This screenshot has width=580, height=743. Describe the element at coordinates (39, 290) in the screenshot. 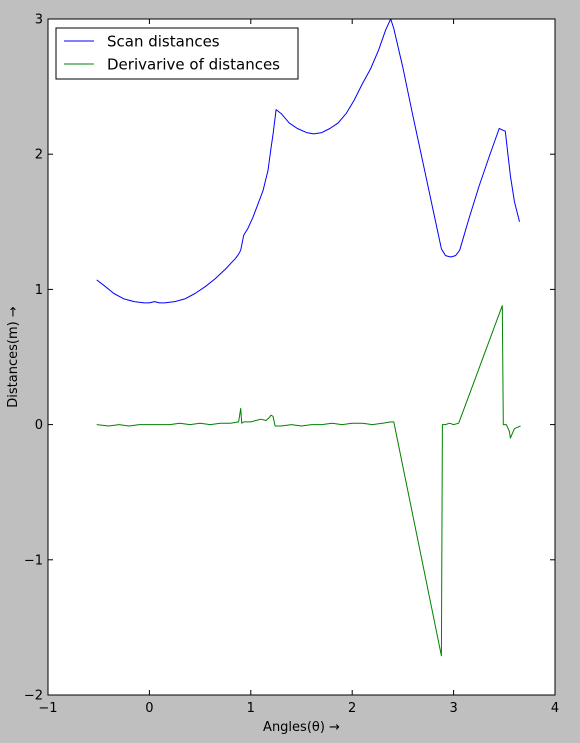

I see `y-tick-label: 1` at that location.